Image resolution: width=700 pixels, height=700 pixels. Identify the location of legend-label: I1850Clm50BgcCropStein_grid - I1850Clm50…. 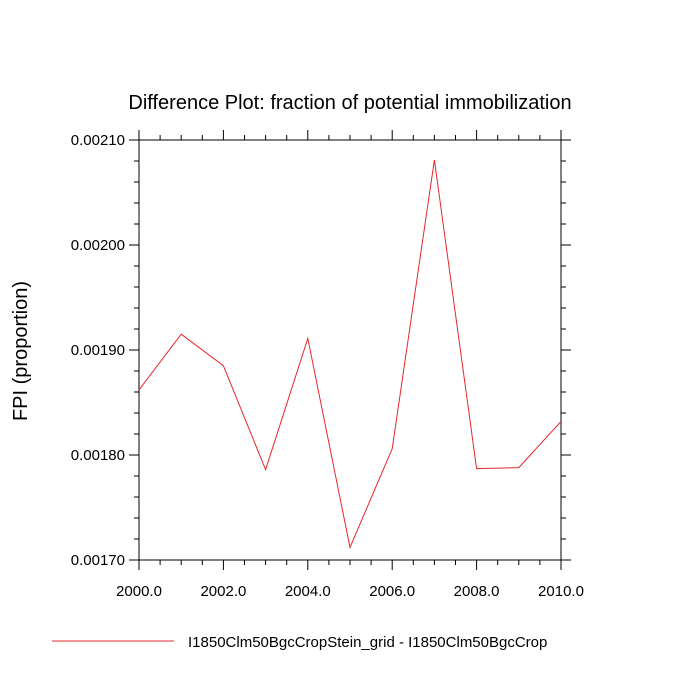
(367, 642).